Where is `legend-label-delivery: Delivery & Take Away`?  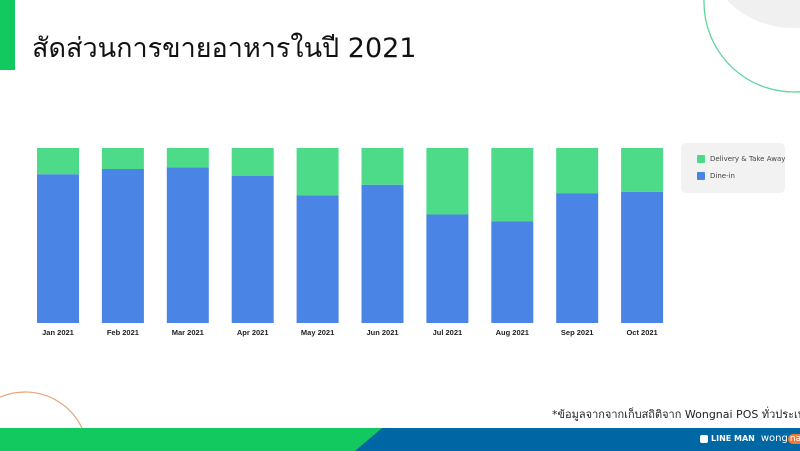 legend-label-delivery: Delivery & Take Away is located at coordinates (748, 159).